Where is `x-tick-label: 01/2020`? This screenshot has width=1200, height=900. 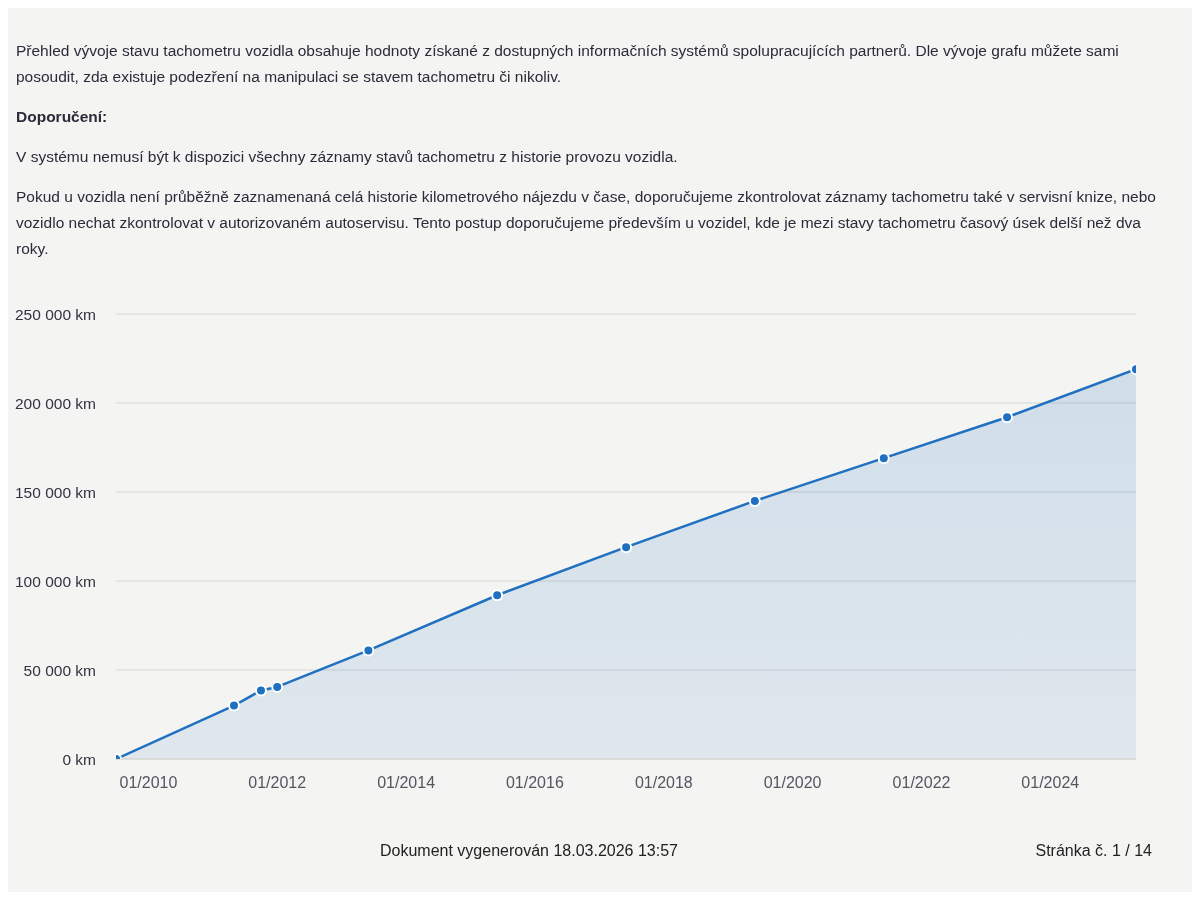
x-tick-label: 01/2020 is located at coordinates (792, 783).